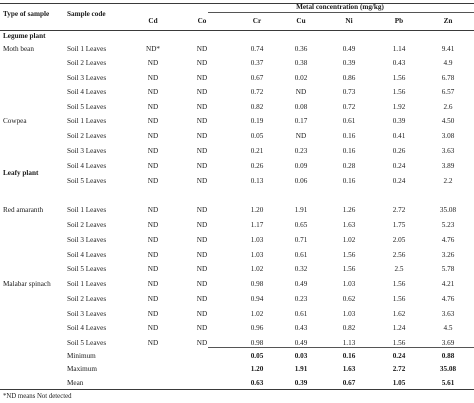 This screenshot has height=403, width=474. I want to click on table-cell: 3.08, so click(448, 136).